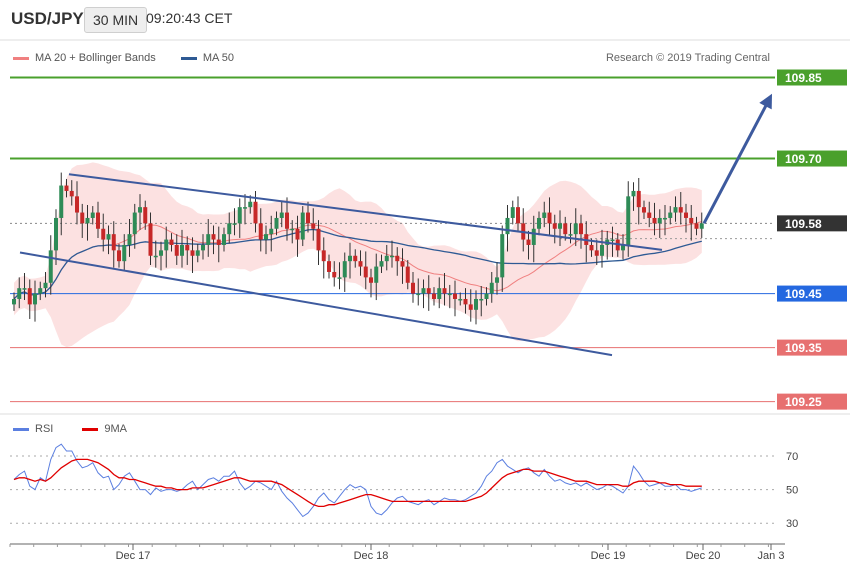  Describe the element at coordinates (812, 347) in the screenshot. I see `level-tag-109.35` at that location.